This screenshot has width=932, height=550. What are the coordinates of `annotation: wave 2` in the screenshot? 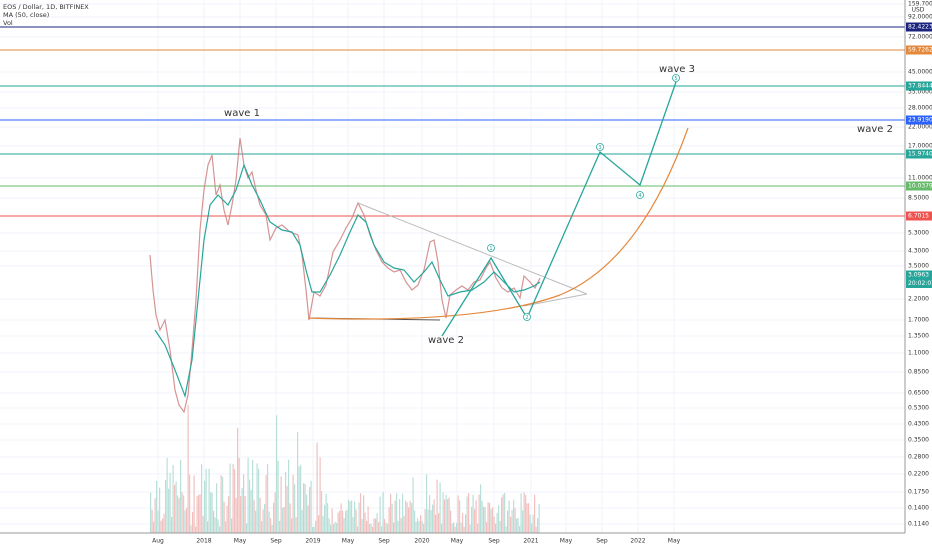 It's located at (446, 340).